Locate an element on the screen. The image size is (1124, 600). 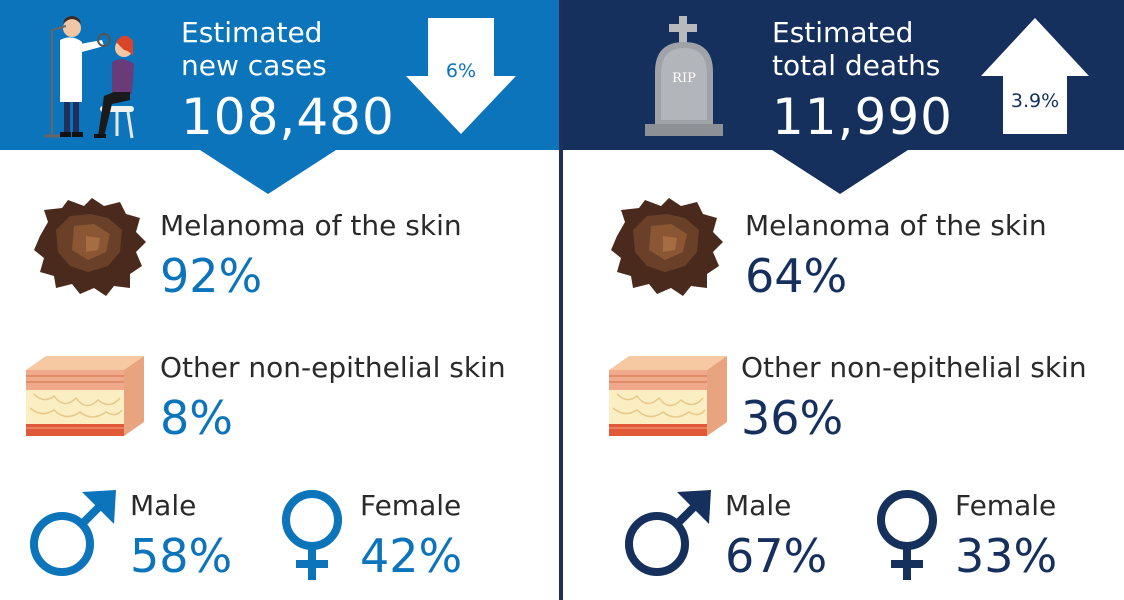
new-cases-male-label: Male is located at coordinates (163, 505).